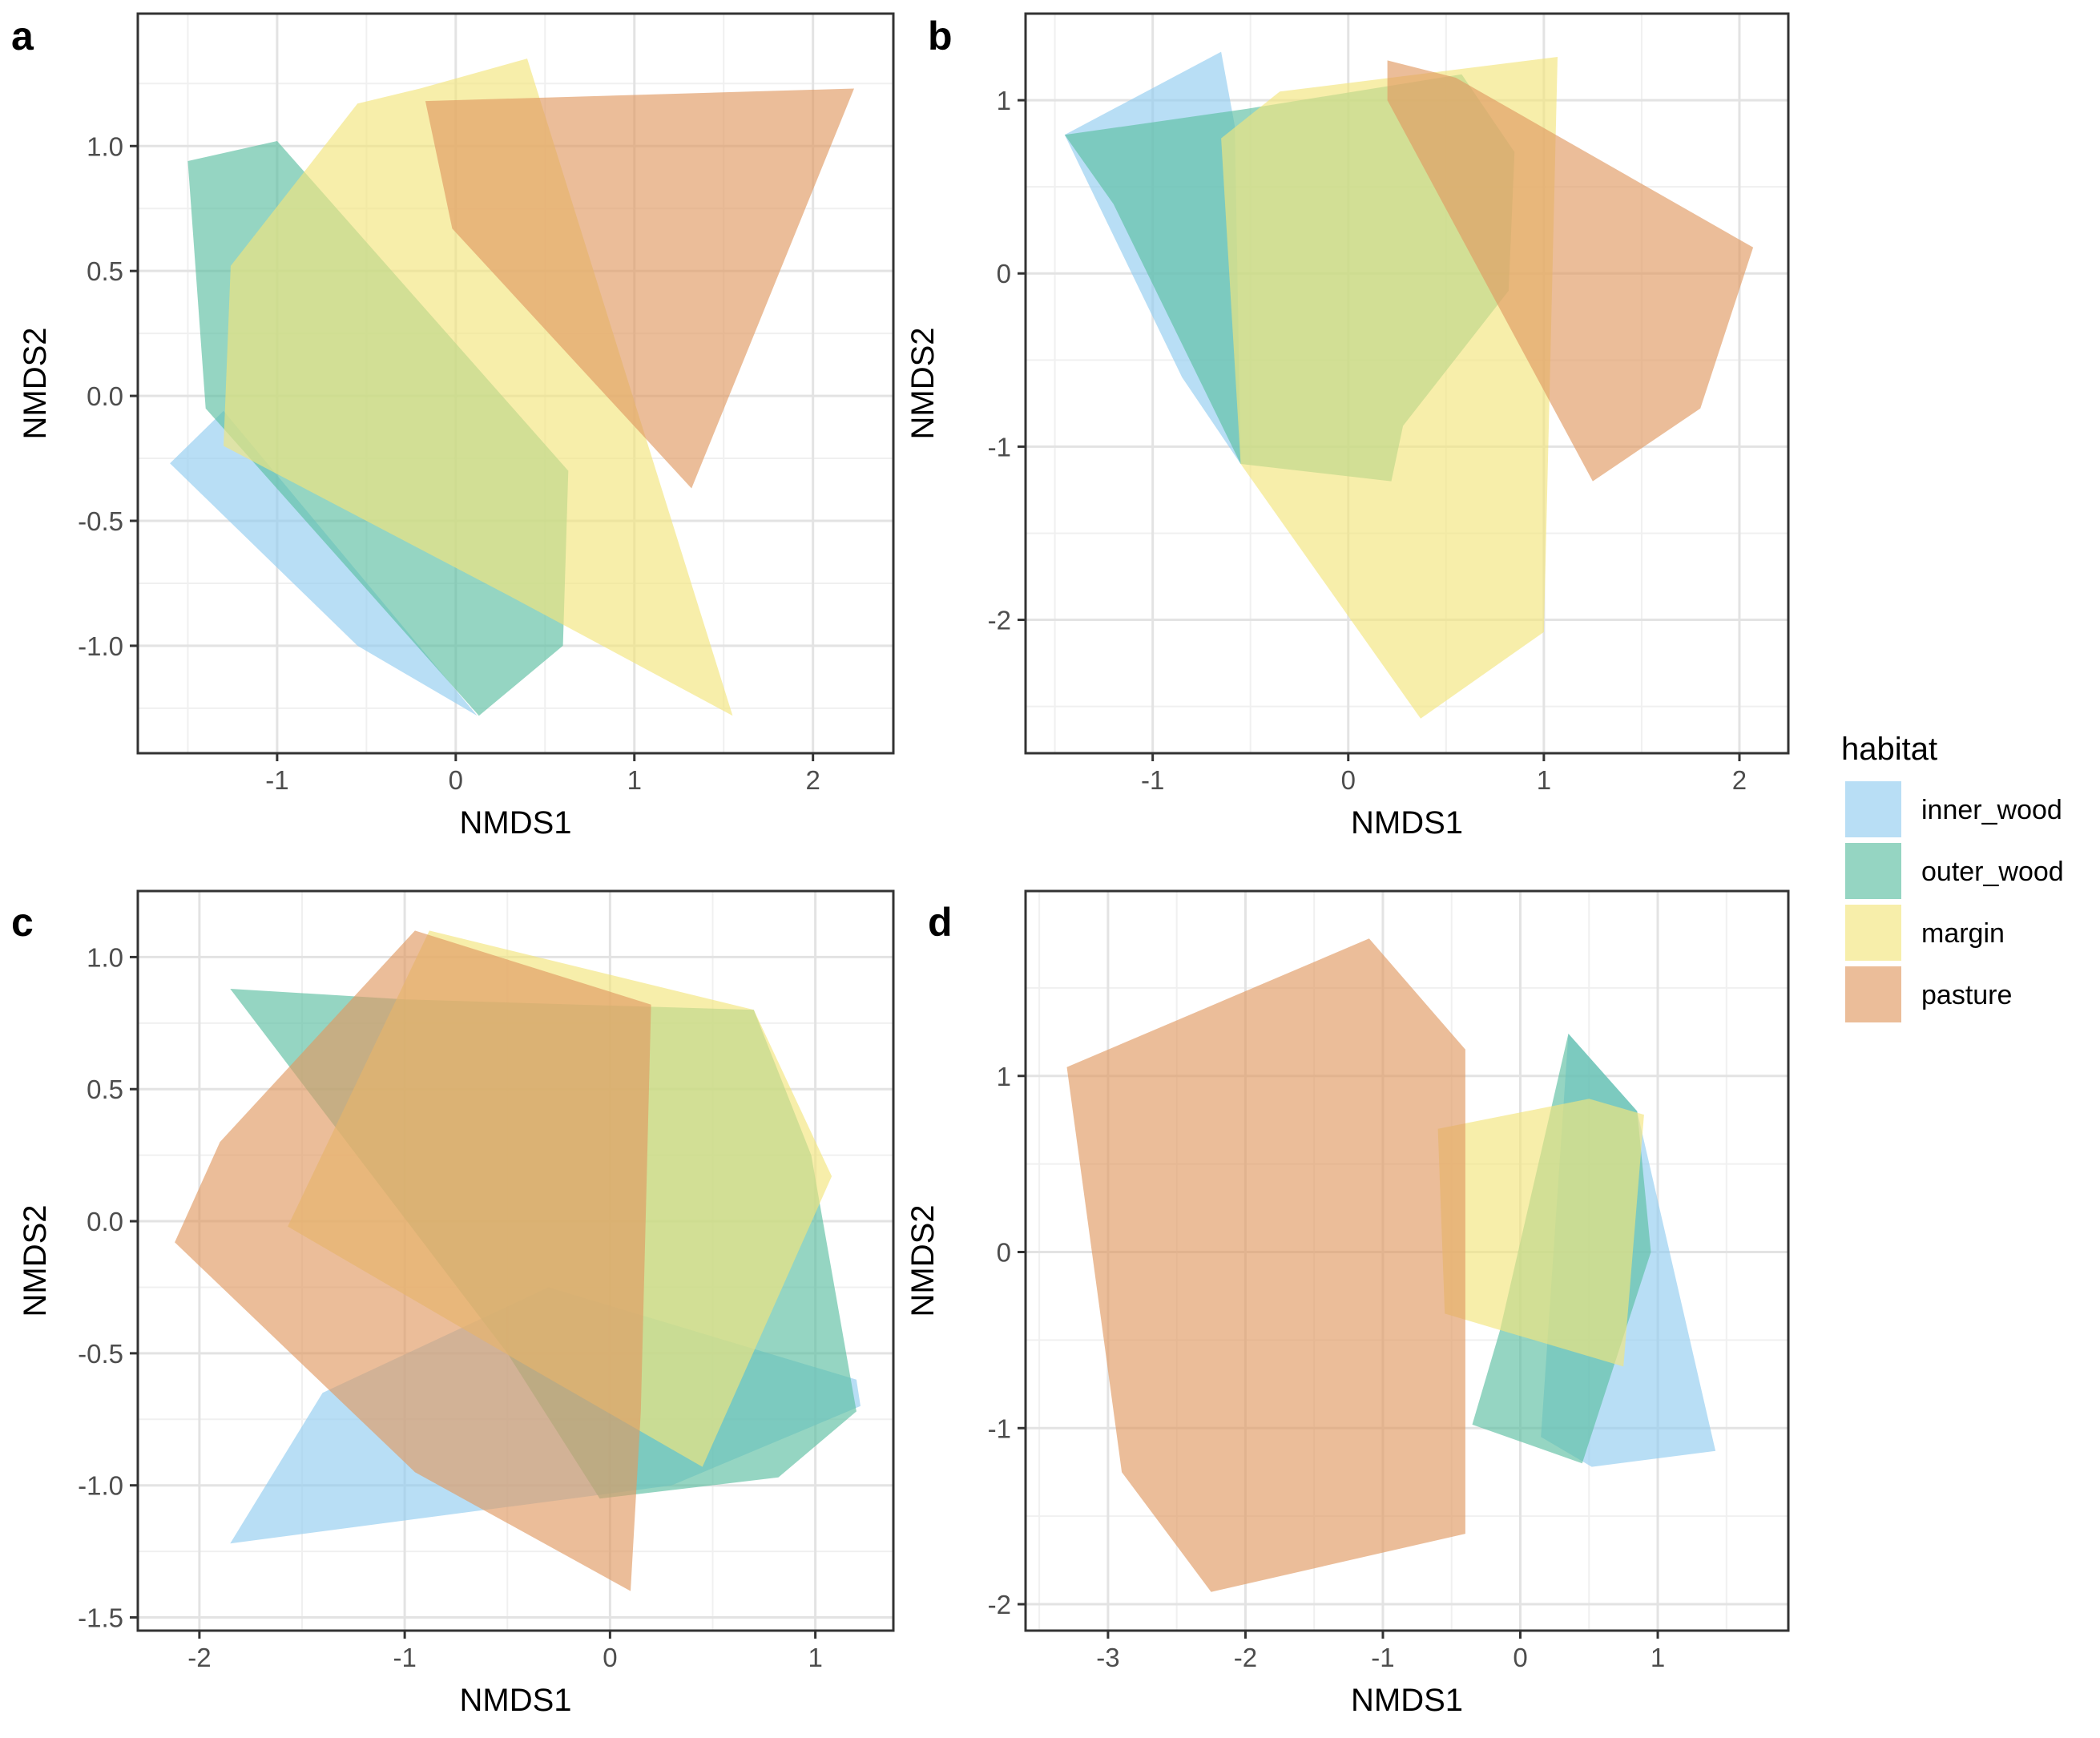  I want to click on y-tick-label: -1.5, so click(101, 1618).